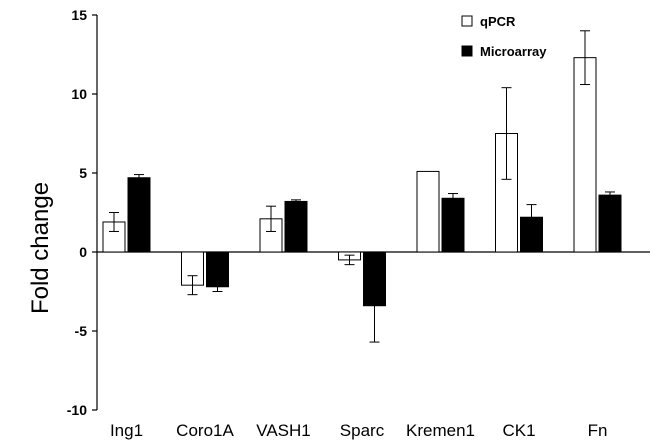  Describe the element at coordinates (440, 430) in the screenshot. I see `x-tick-label: Kremen1` at that location.